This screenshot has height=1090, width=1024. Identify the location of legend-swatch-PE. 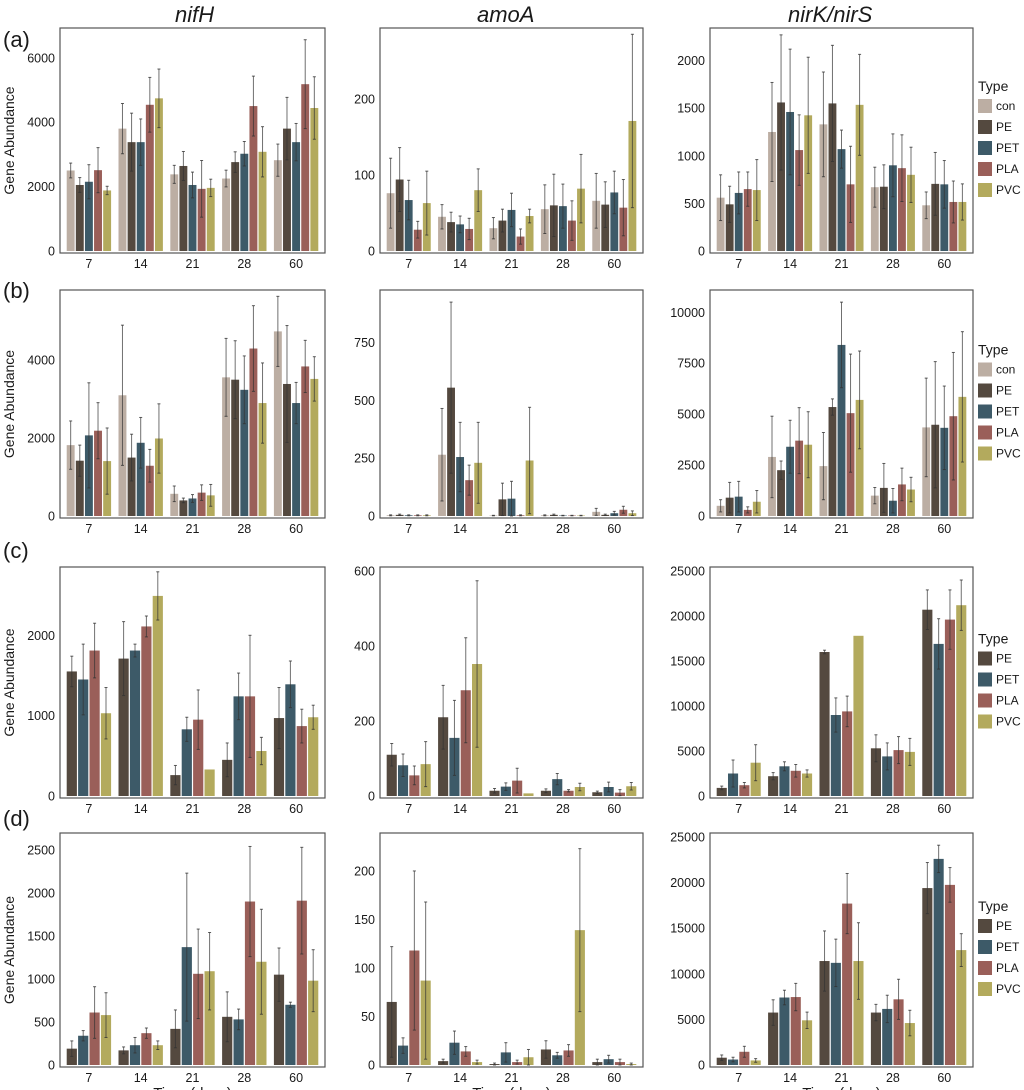
(985, 390).